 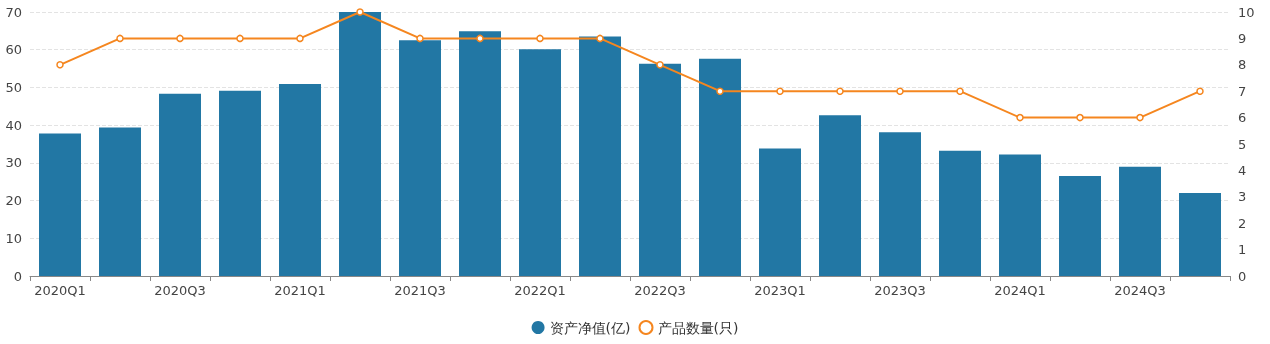 I want to click on y2-tick-label: 1, so click(x=1242, y=250).